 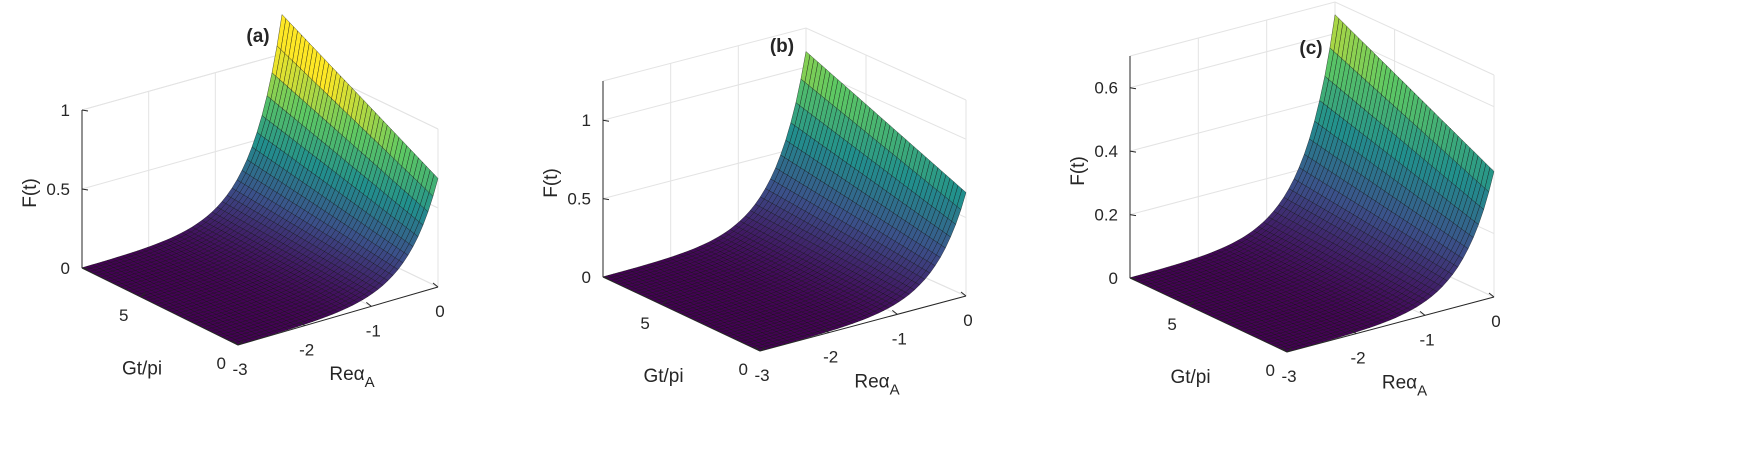 What do you see at coordinates (1106, 151) in the screenshot?
I see `z-tick-label: 0.4` at bounding box center [1106, 151].